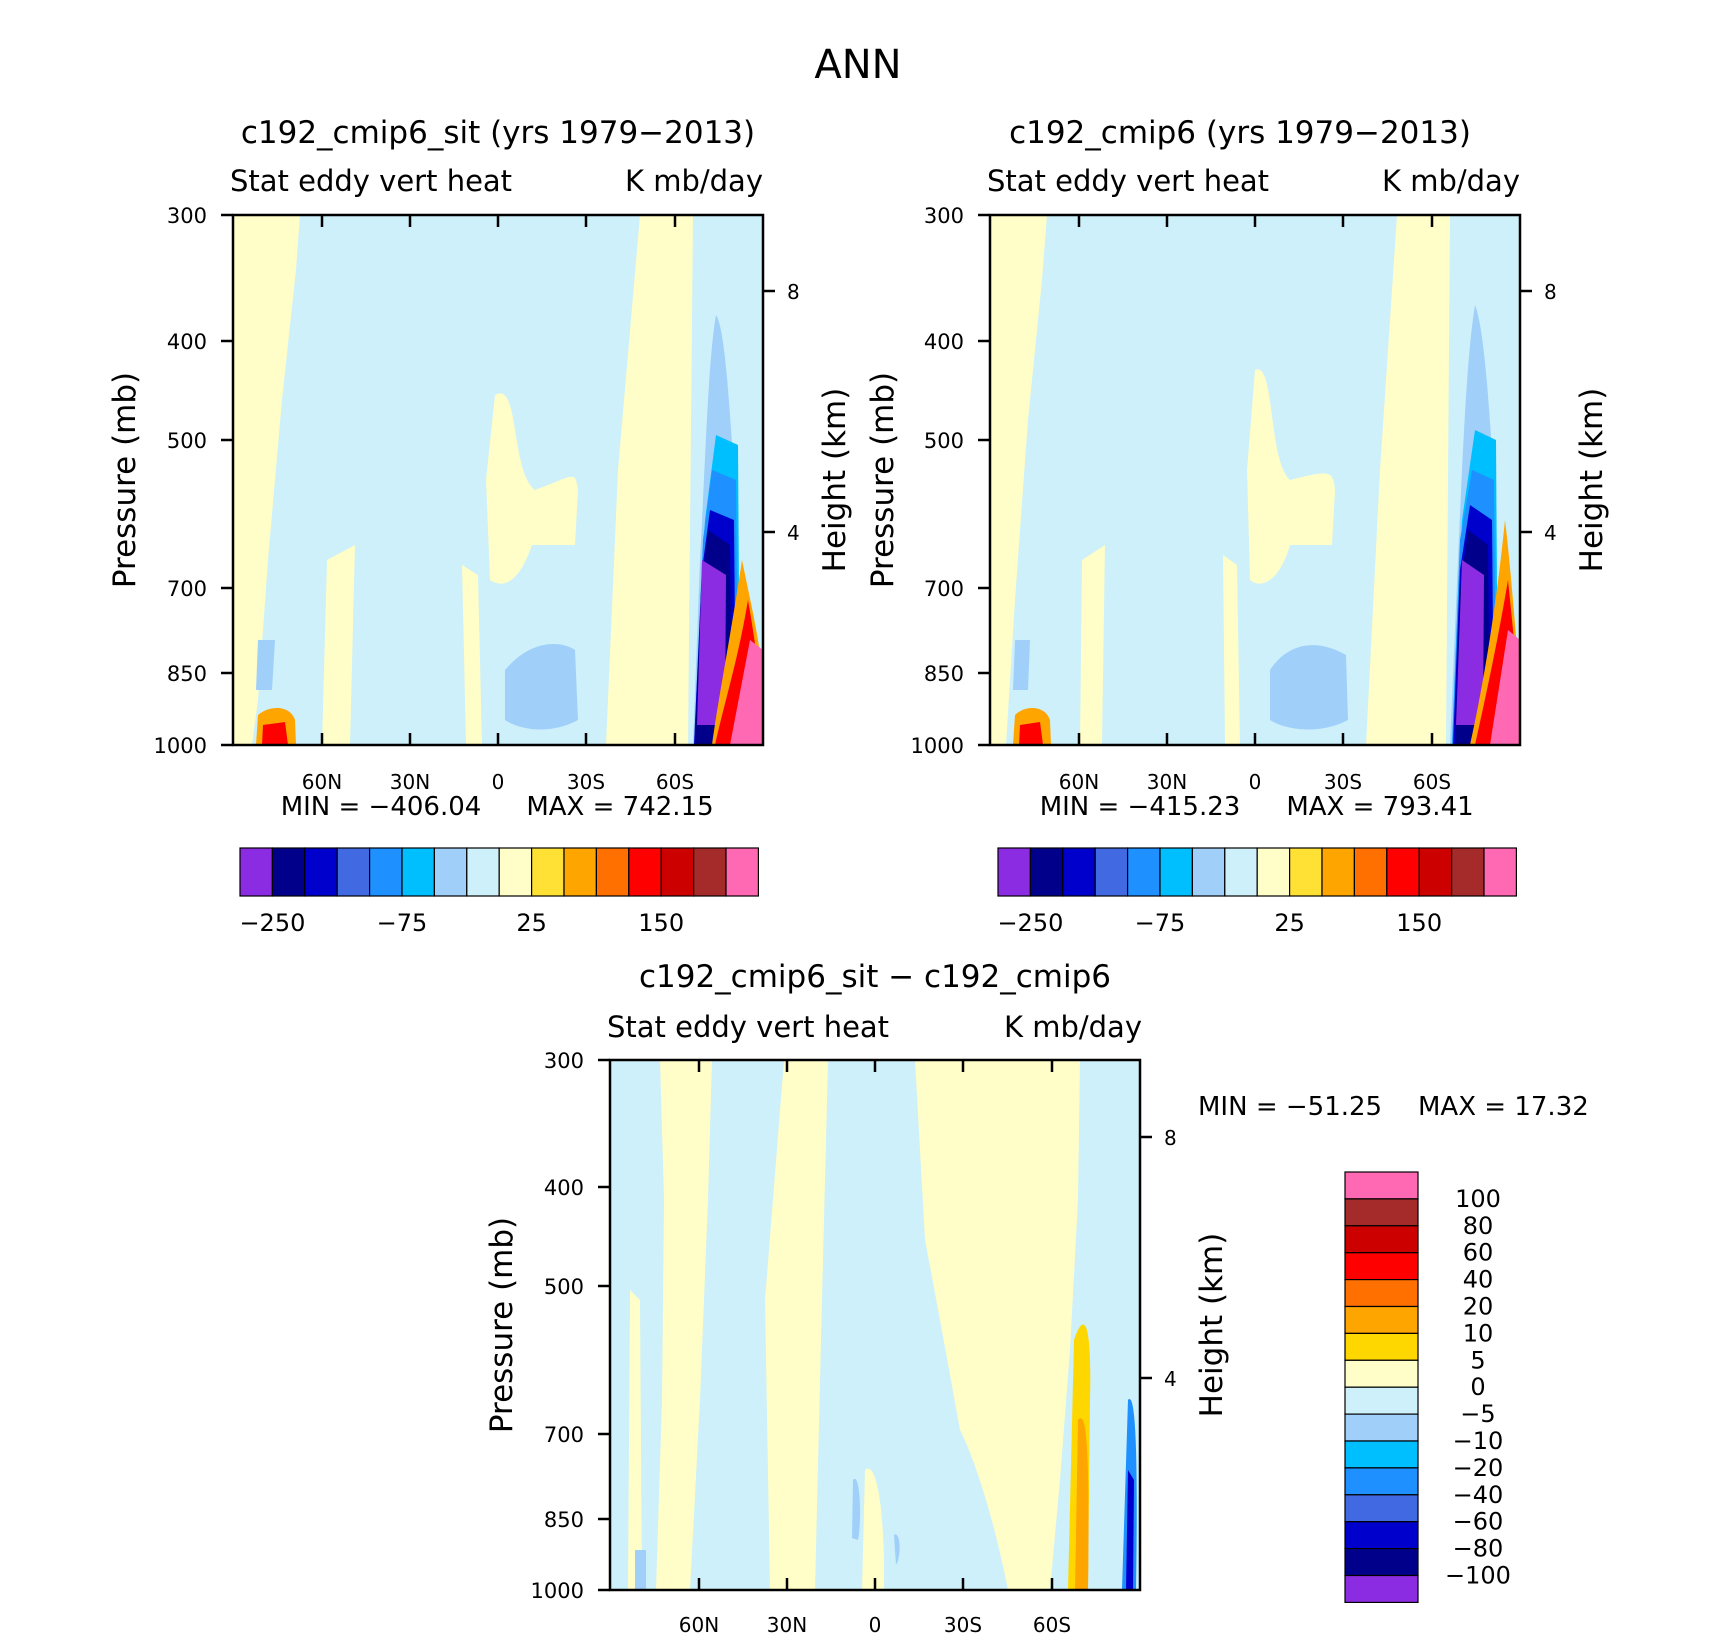 The width and height of the screenshot is (1710, 1635). Describe the element at coordinates (793, 533) in the screenshot. I see `panel-1-right-tick: 4` at that location.